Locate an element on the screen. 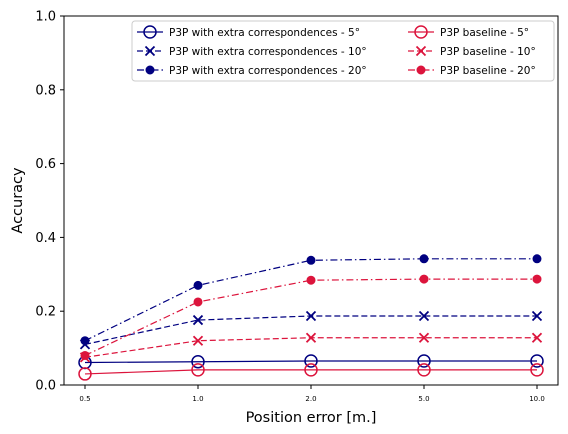 This screenshot has height=434, width=568. legend-item: P3P baseline - 5° is located at coordinates (468, 32).